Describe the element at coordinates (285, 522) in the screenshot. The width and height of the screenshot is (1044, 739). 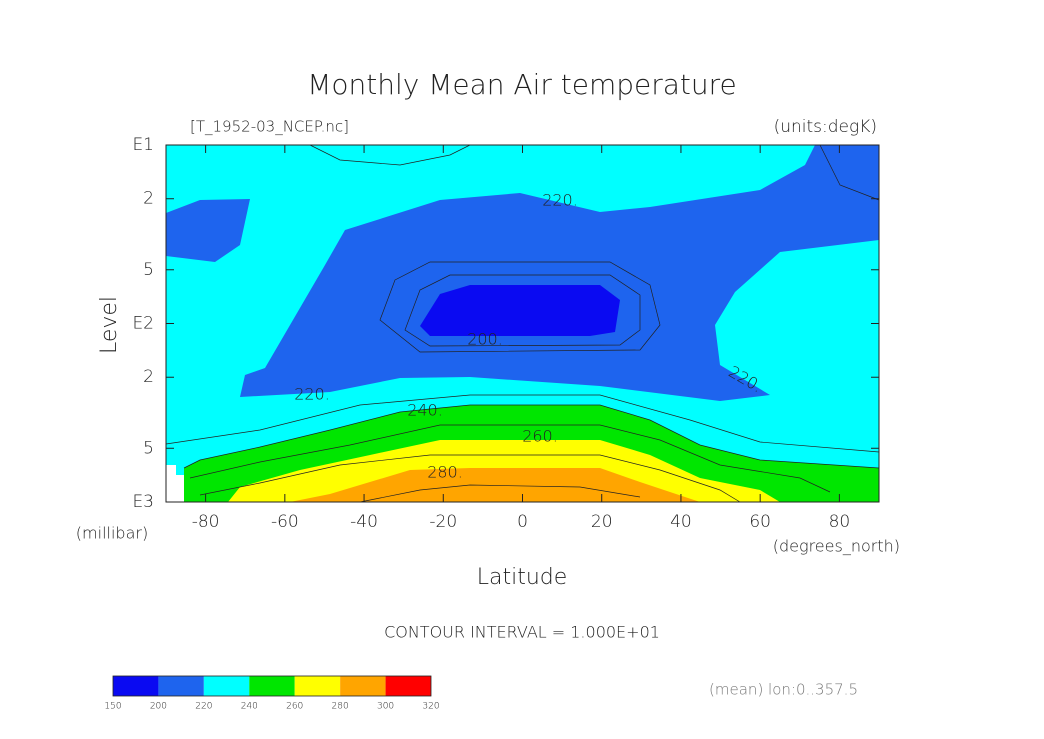
I see `x-tick-label: -60` at that location.